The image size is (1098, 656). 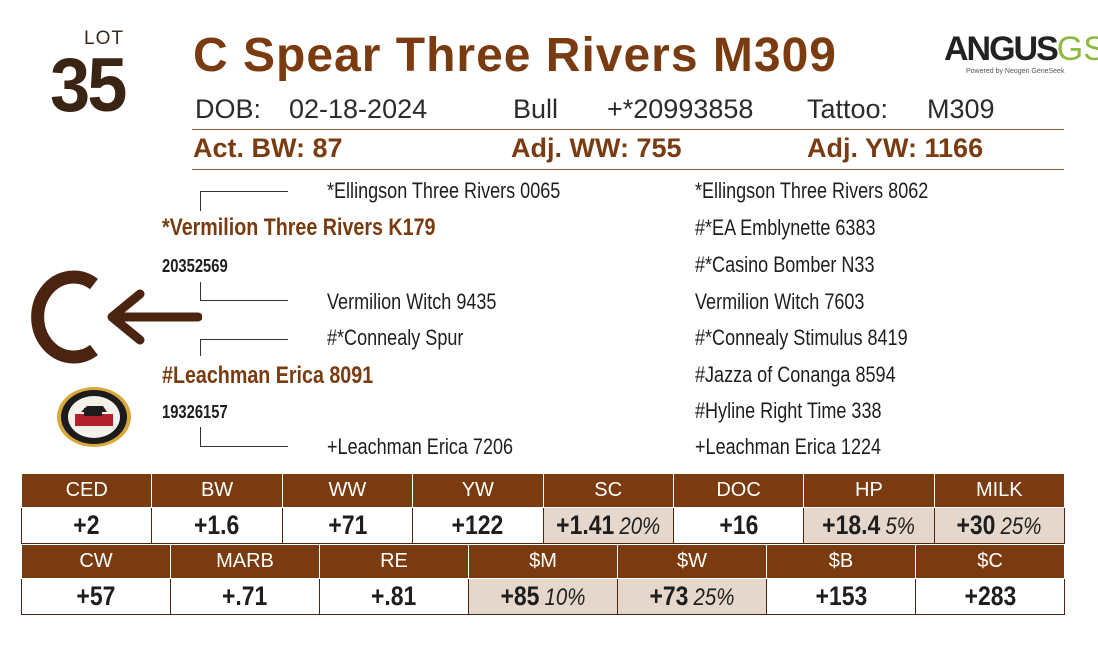 What do you see at coordinates (536, 109) in the screenshot?
I see `sex-value: Bull` at bounding box center [536, 109].